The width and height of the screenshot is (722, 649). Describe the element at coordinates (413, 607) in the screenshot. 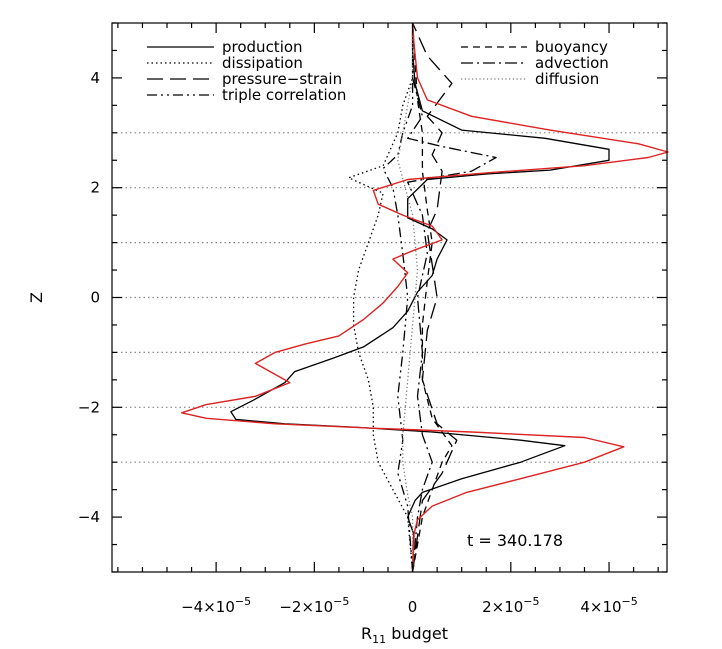

I see `x-tick-label: 0` at that location.